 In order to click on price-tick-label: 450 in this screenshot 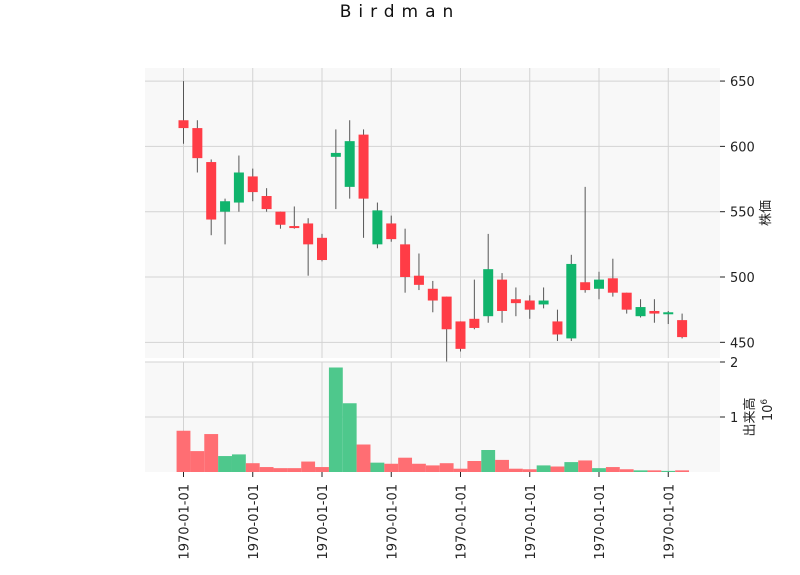, I will do `click(742, 343)`.